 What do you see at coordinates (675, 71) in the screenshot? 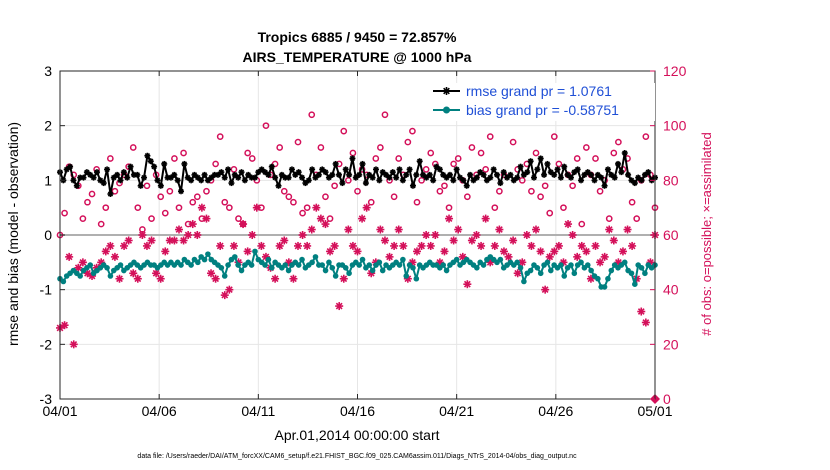
I see `y-right-tick-label: 120` at bounding box center [675, 71].